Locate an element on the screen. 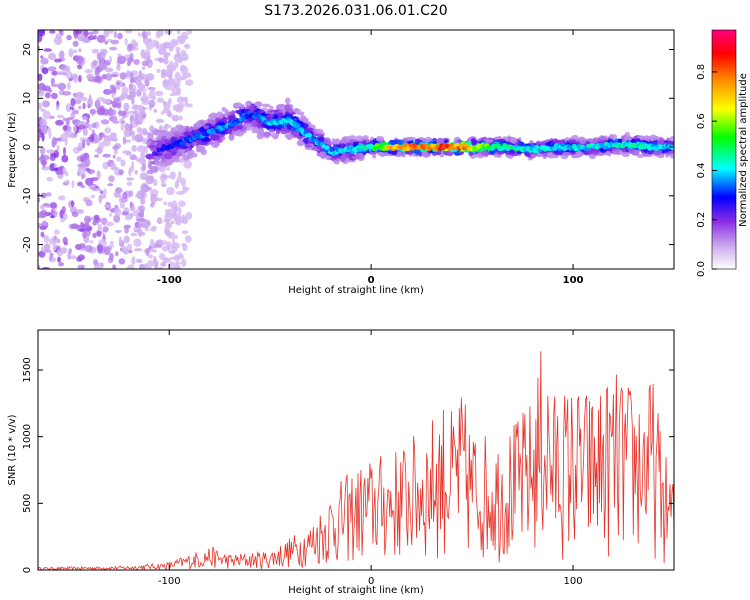 The image size is (750, 600). colorbar-ticks: 0.0 0.2 0.4 0.6 0.8 is located at coordinates (706, 170).